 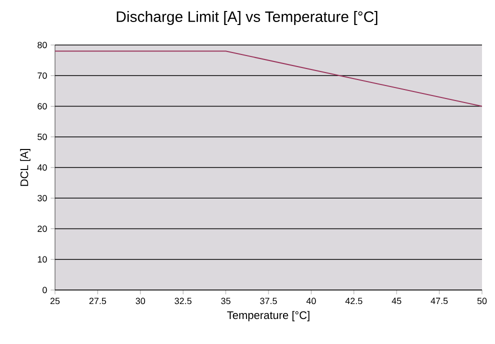 I want to click on y-tick-label: 70, so click(x=42, y=75).